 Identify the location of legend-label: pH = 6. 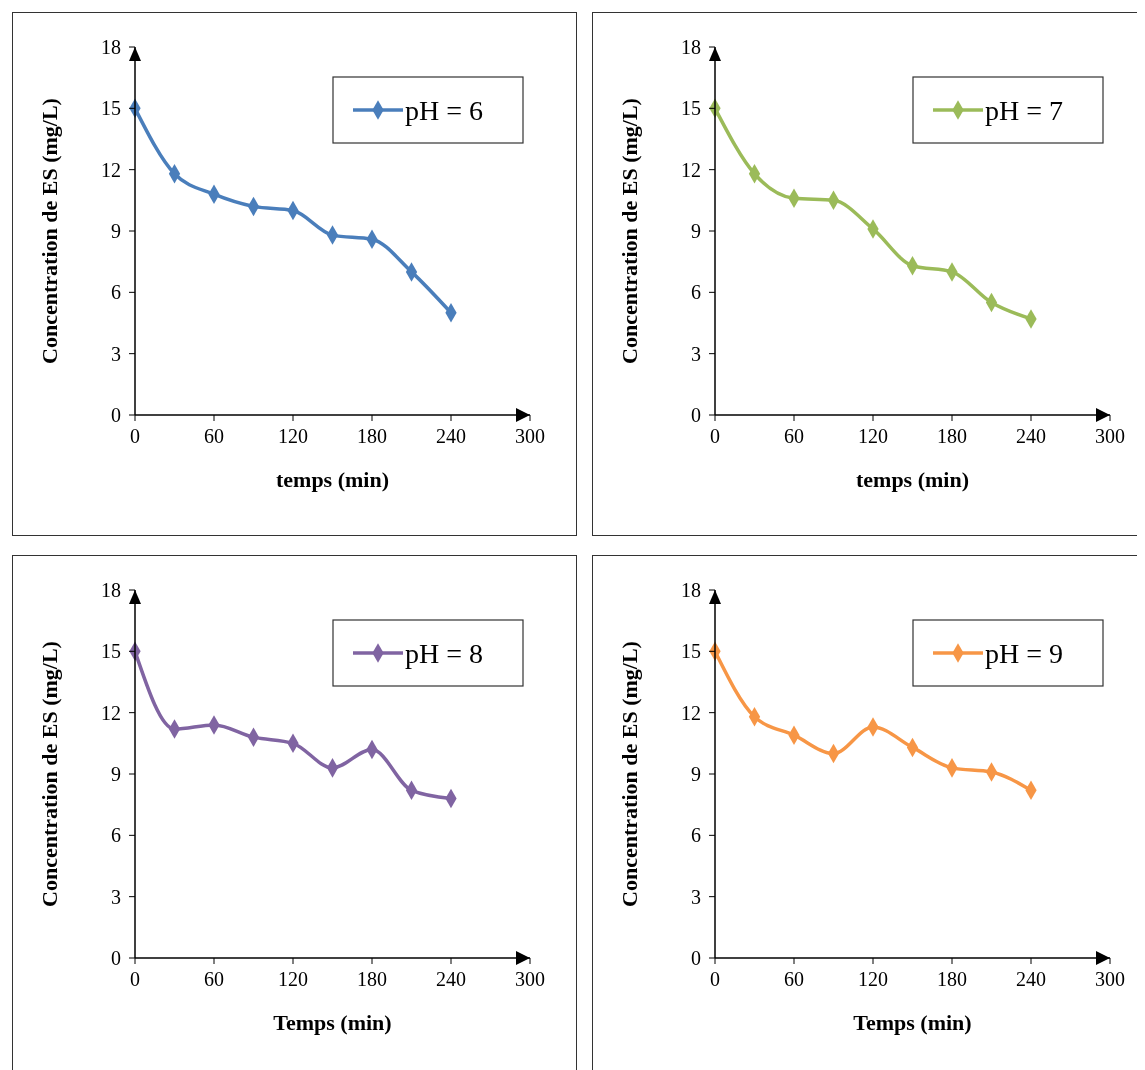
(444, 110).